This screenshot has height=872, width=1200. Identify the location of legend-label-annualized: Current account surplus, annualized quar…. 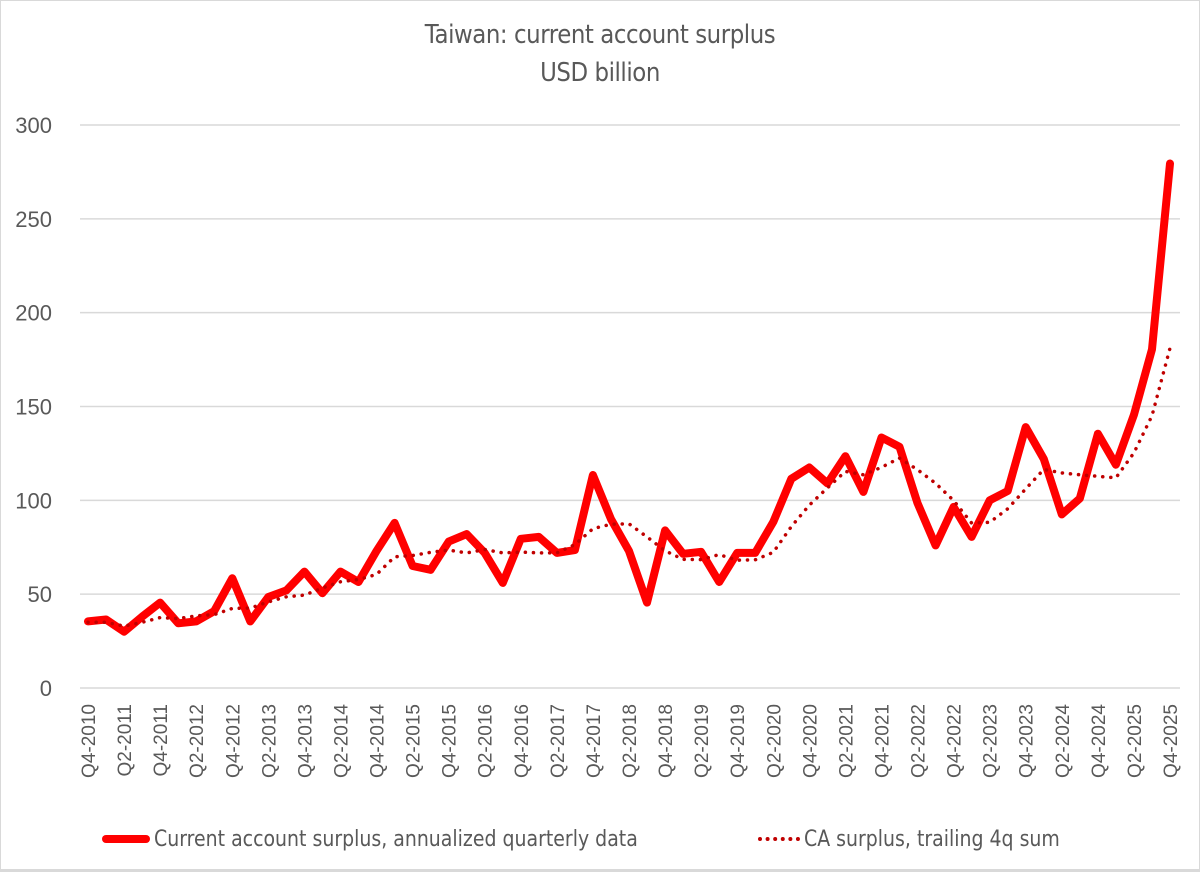
(396, 839).